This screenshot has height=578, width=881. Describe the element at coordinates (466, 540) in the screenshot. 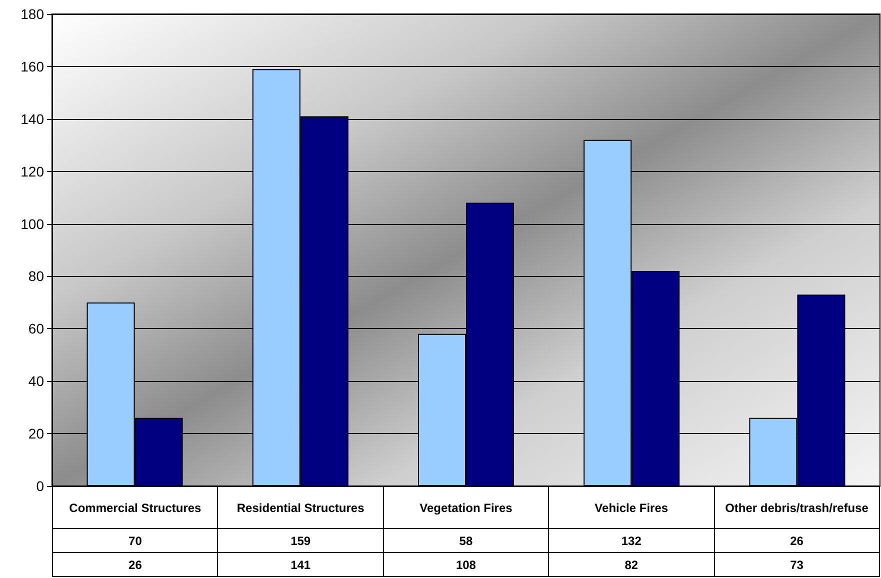

I see `data-label: 58` at that location.